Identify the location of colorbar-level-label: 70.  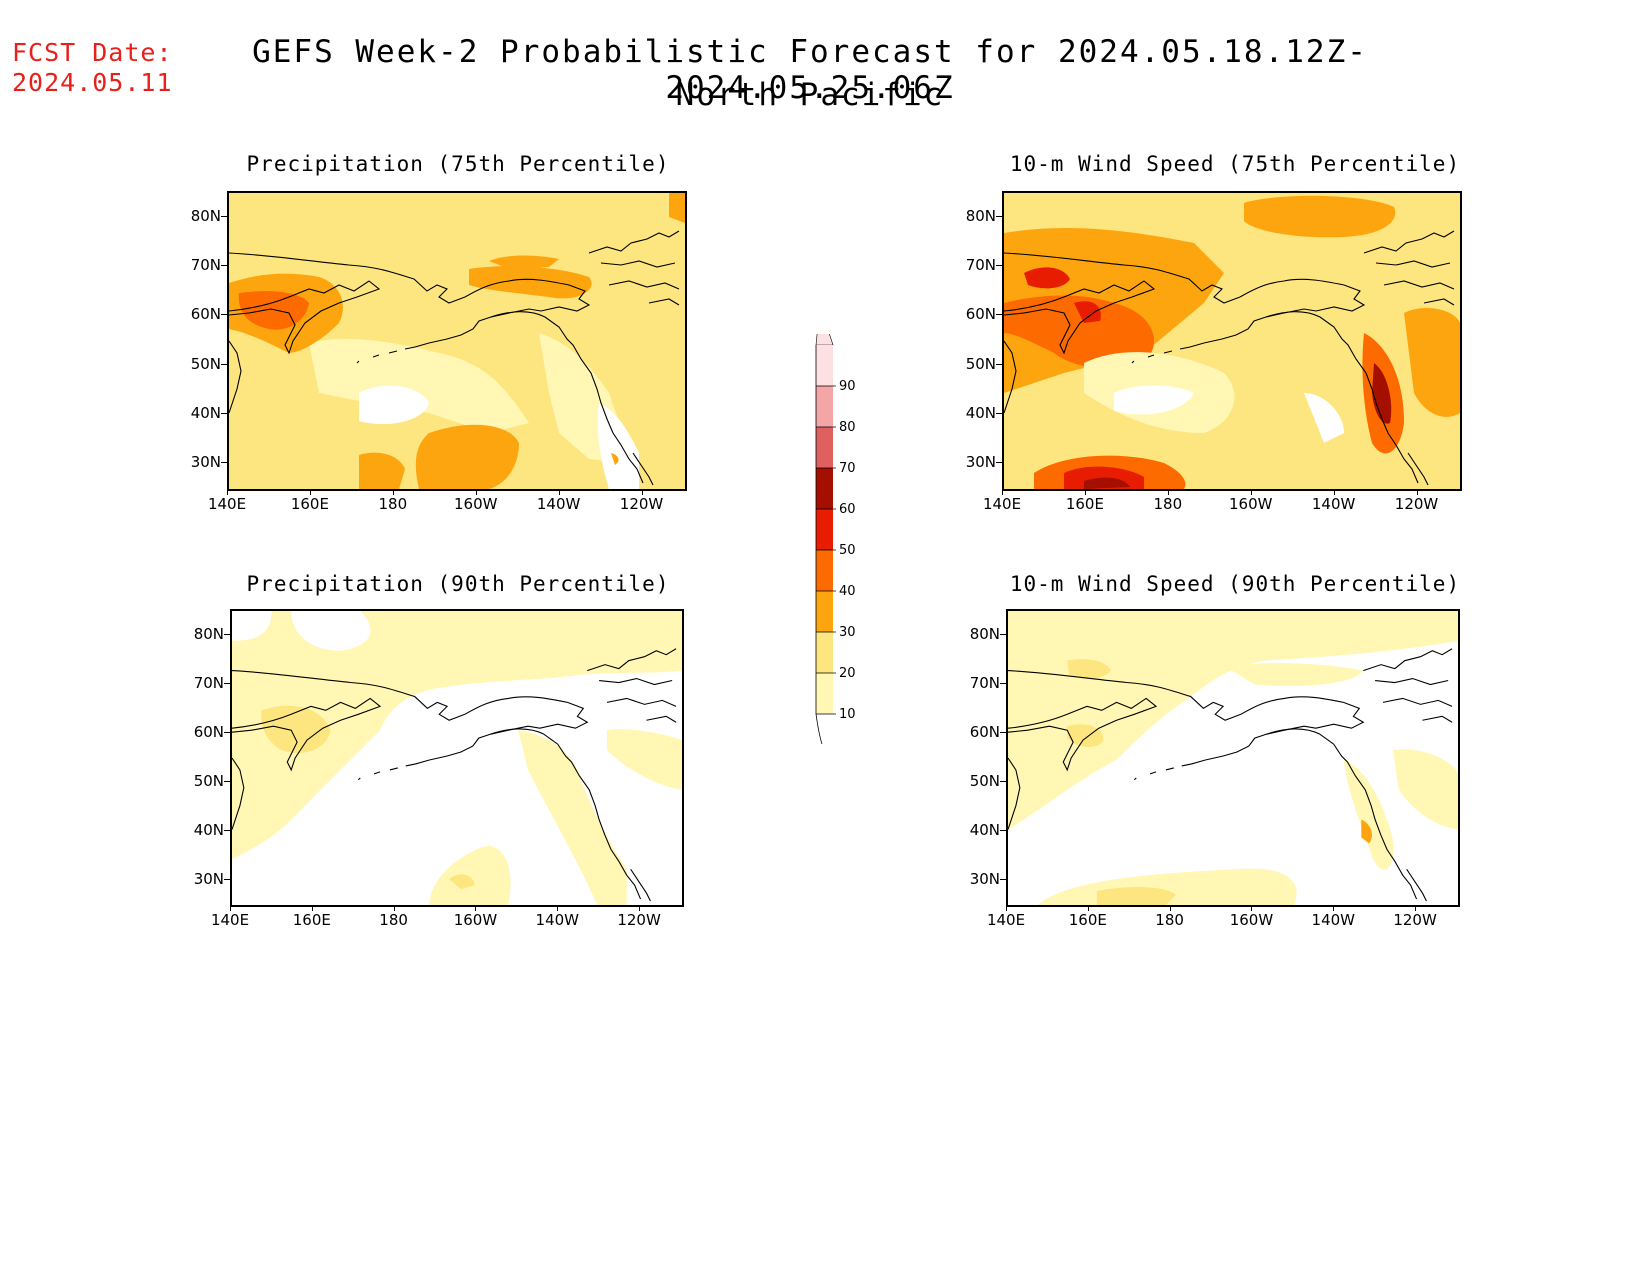
(847, 468).